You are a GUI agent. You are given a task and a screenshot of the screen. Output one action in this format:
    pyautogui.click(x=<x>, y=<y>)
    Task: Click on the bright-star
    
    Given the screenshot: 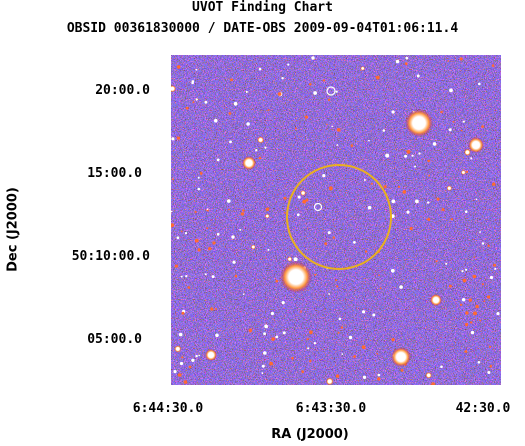 What is the action you would take?
    pyautogui.click(x=211, y=355)
    